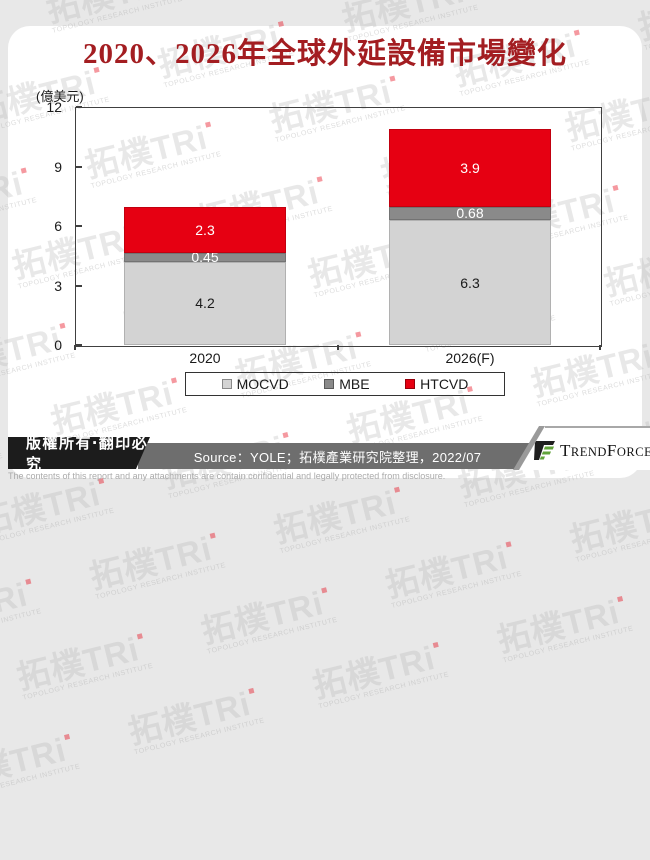 The width and height of the screenshot is (650, 860). I want to click on value-label: 4.2, so click(205, 303).